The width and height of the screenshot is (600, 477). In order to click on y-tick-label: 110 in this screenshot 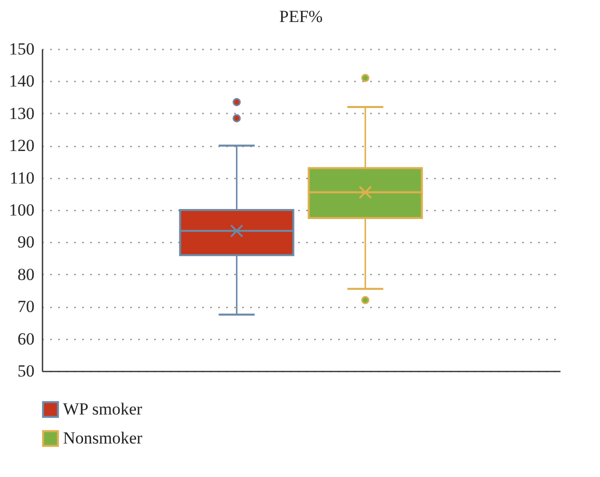, I will do `click(22, 178)`.